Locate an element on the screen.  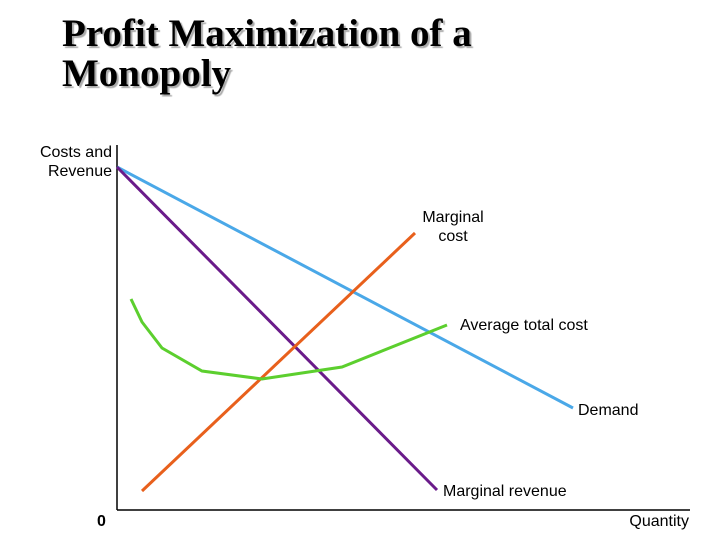
curve-label: Average total cost is located at coordinates (524, 325).